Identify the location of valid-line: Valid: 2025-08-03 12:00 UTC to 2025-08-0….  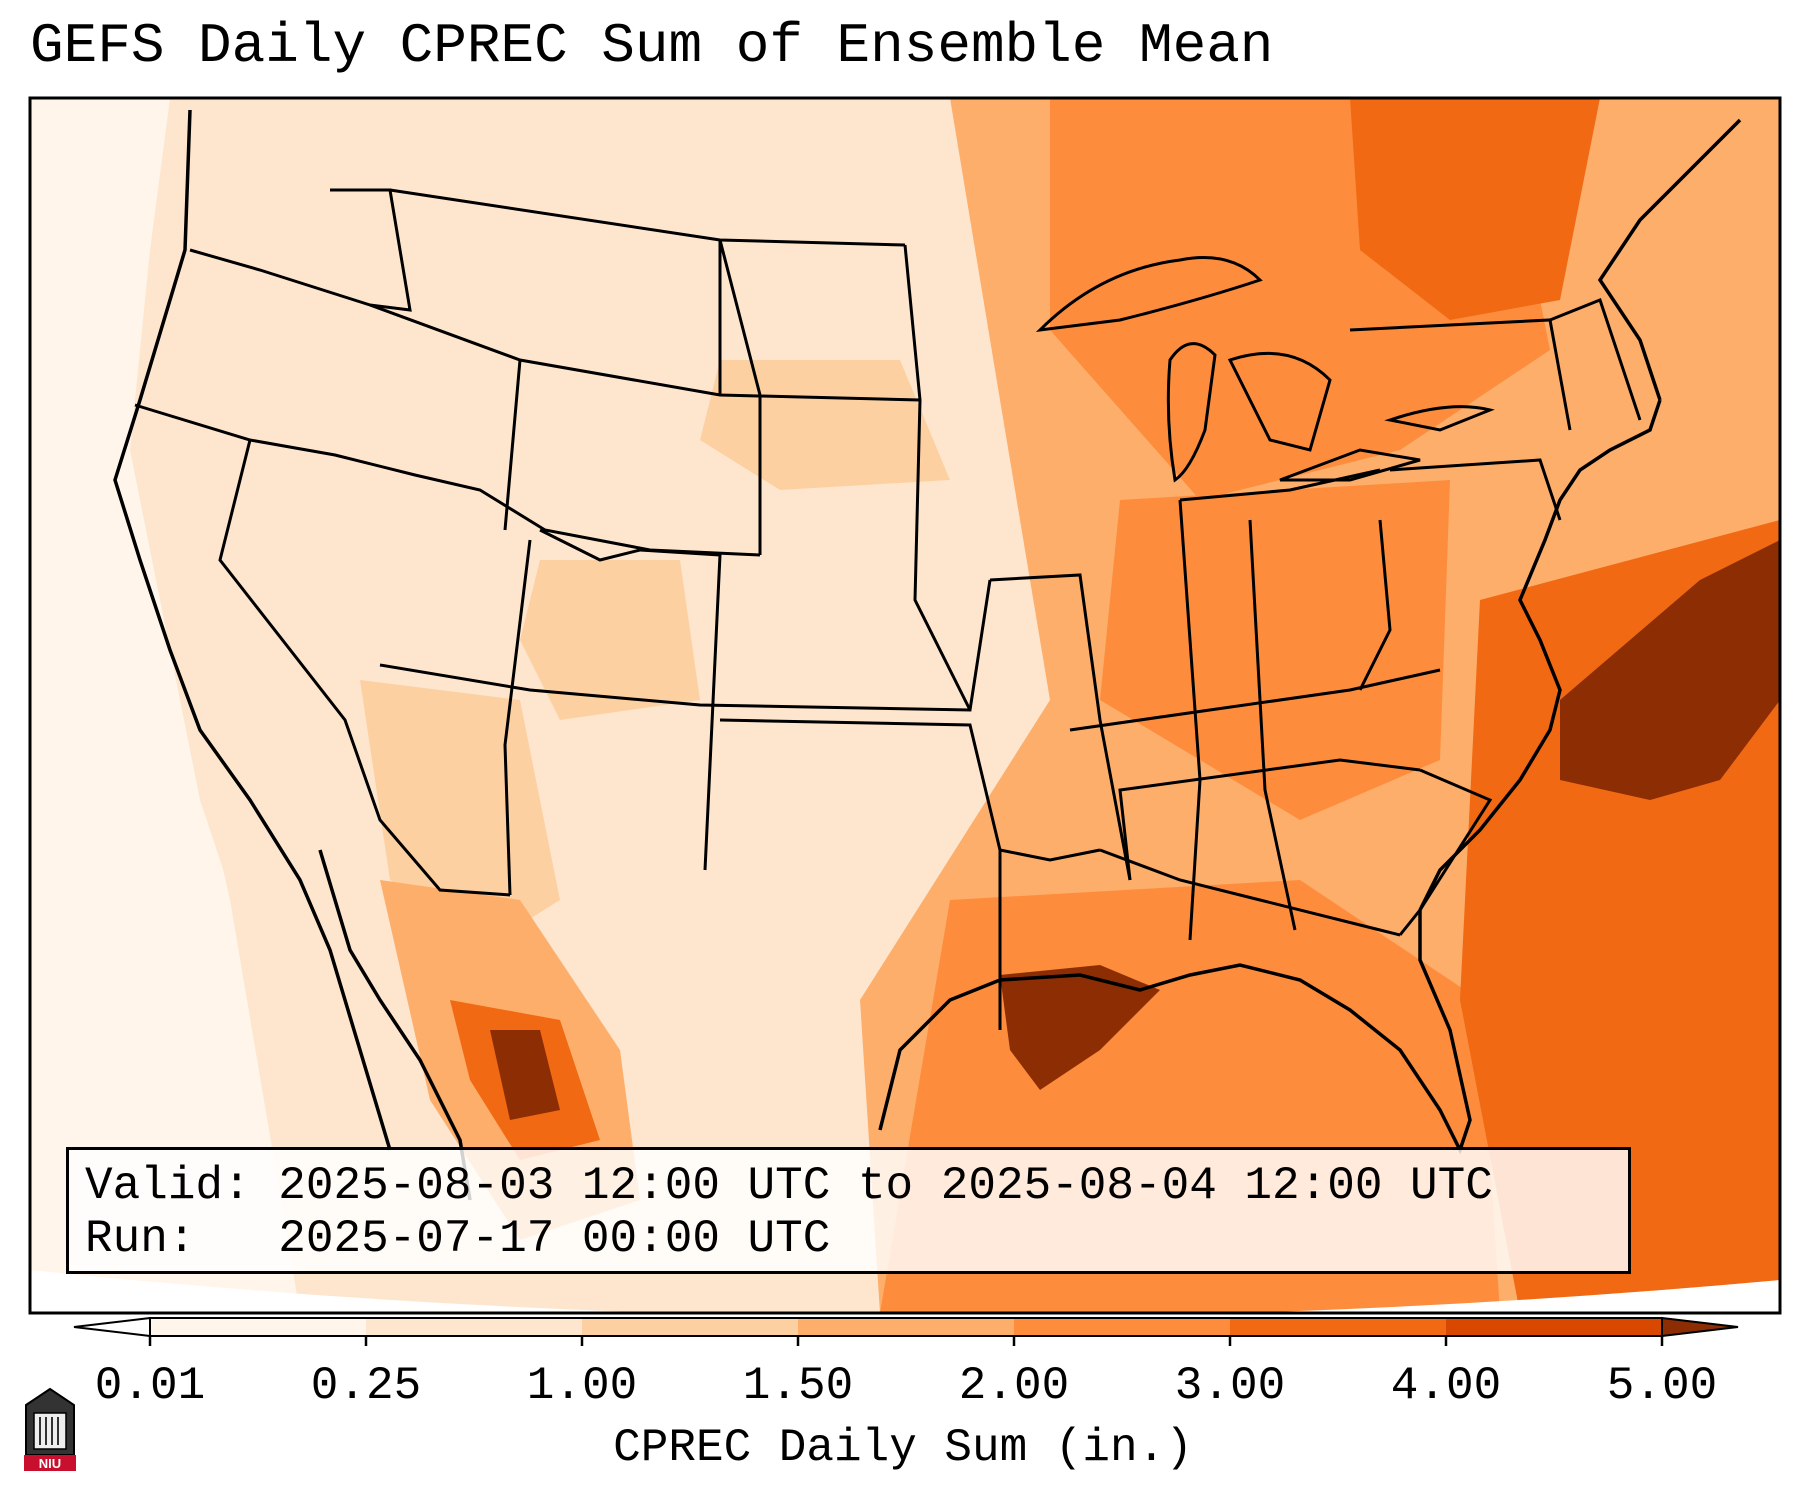
(848, 1186).